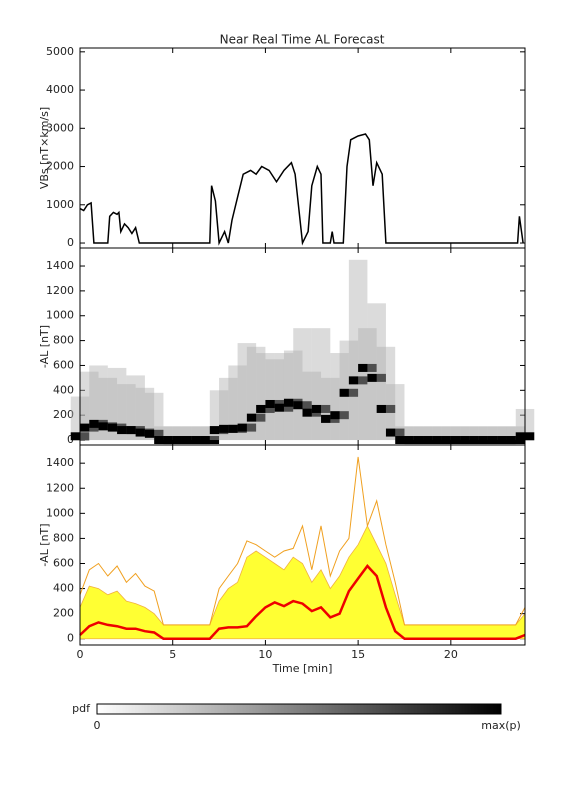 The width and height of the screenshot is (576, 792). What do you see at coordinates (302, 40) in the screenshot?
I see `chart-title: Near Real Time AL Forecast` at bounding box center [302, 40].